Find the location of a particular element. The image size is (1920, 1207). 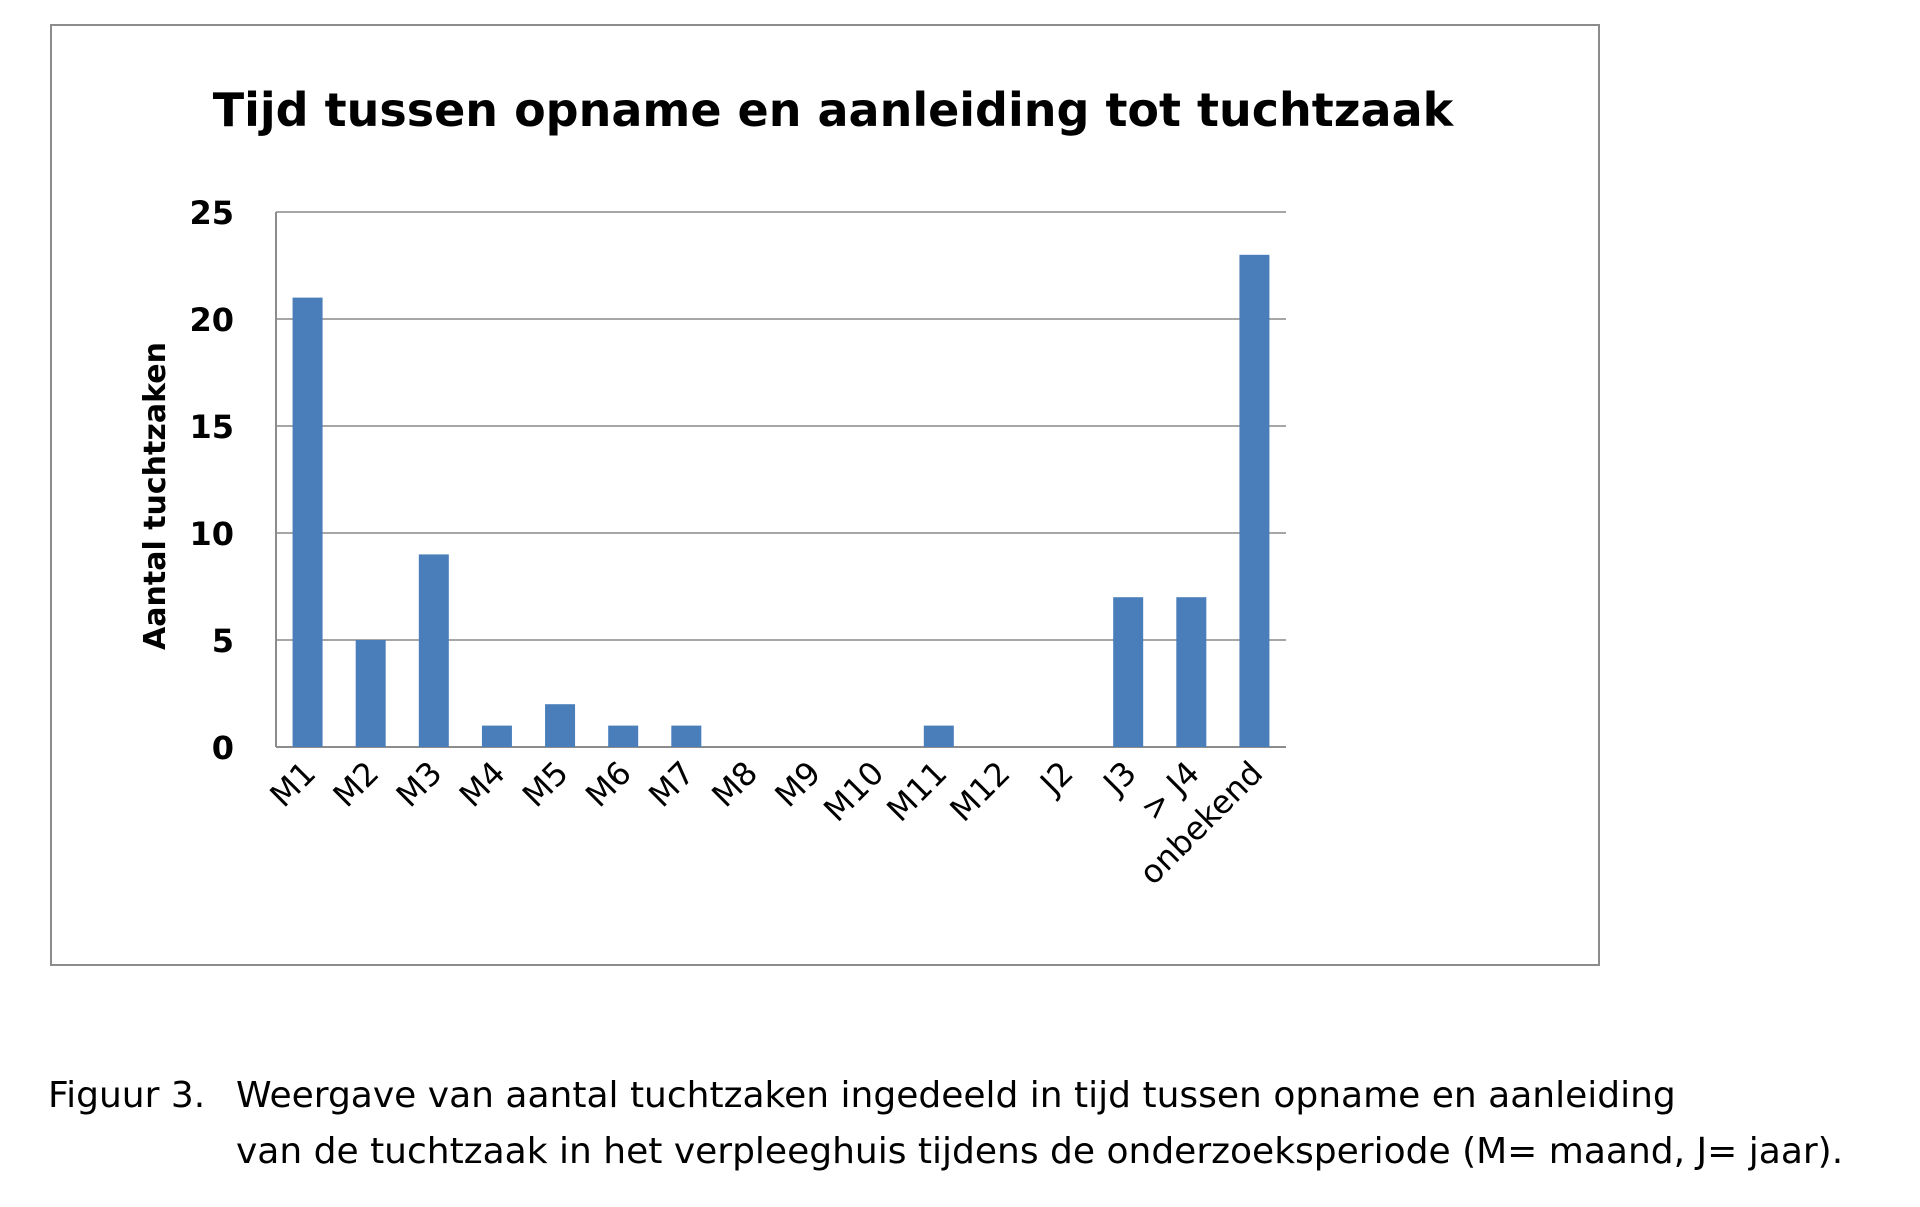

x-tick-label: M7 is located at coordinates (671, 784).